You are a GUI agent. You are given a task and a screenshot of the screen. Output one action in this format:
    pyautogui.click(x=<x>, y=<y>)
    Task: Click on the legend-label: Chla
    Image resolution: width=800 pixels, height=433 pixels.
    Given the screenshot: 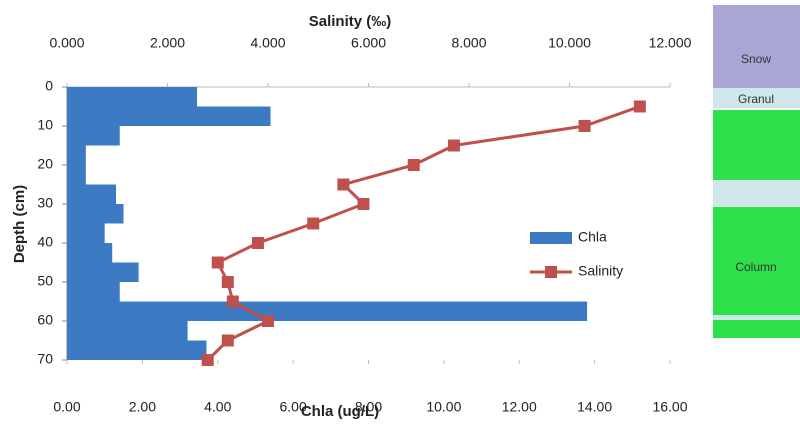 What is the action you would take?
    pyautogui.click(x=592, y=237)
    